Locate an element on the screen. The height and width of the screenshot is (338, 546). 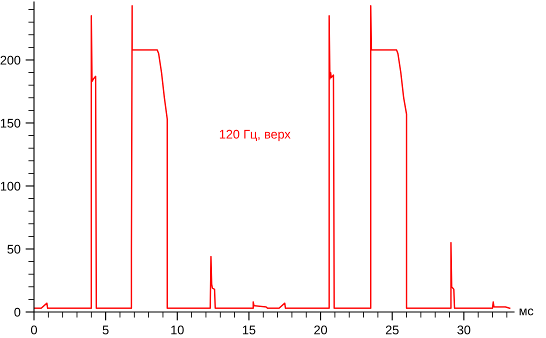
x-tick-label: 15 is located at coordinates (249, 330).